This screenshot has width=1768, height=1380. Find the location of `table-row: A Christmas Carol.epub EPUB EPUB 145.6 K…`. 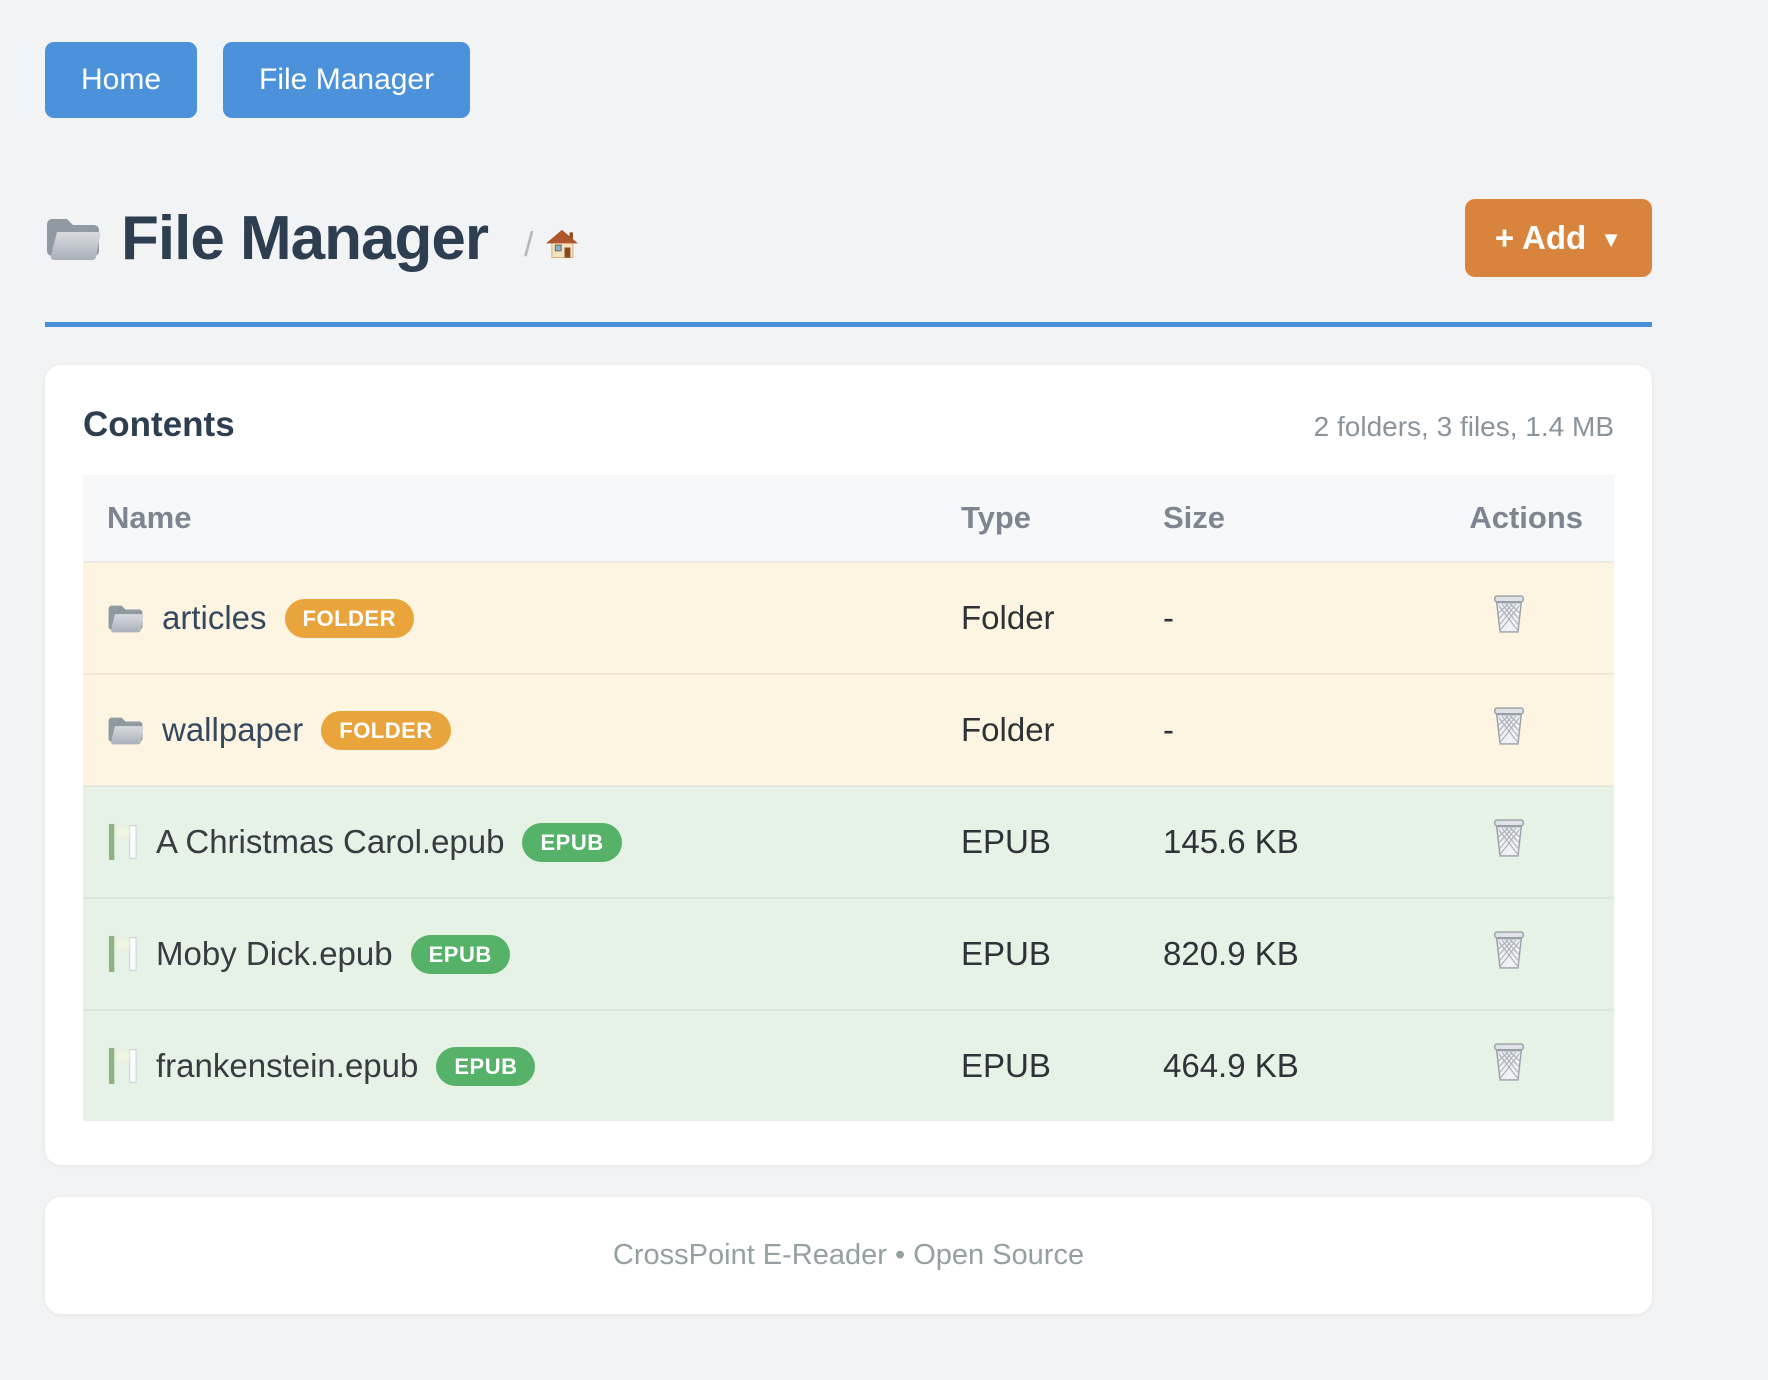

table-row: A Christmas Carol.epub EPUB EPUB 145.6 K… is located at coordinates (848, 842).